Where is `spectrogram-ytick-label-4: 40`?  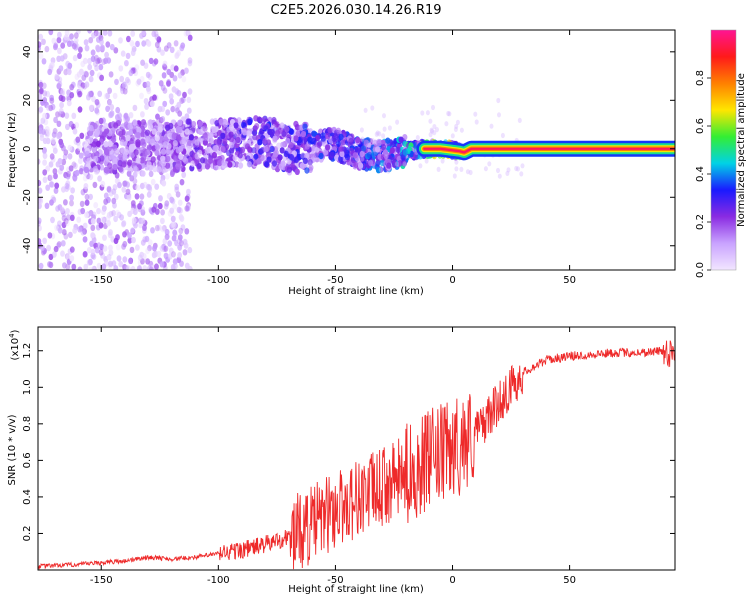
spectrogram-ytick-label-4: 40 is located at coordinates (27, 51).